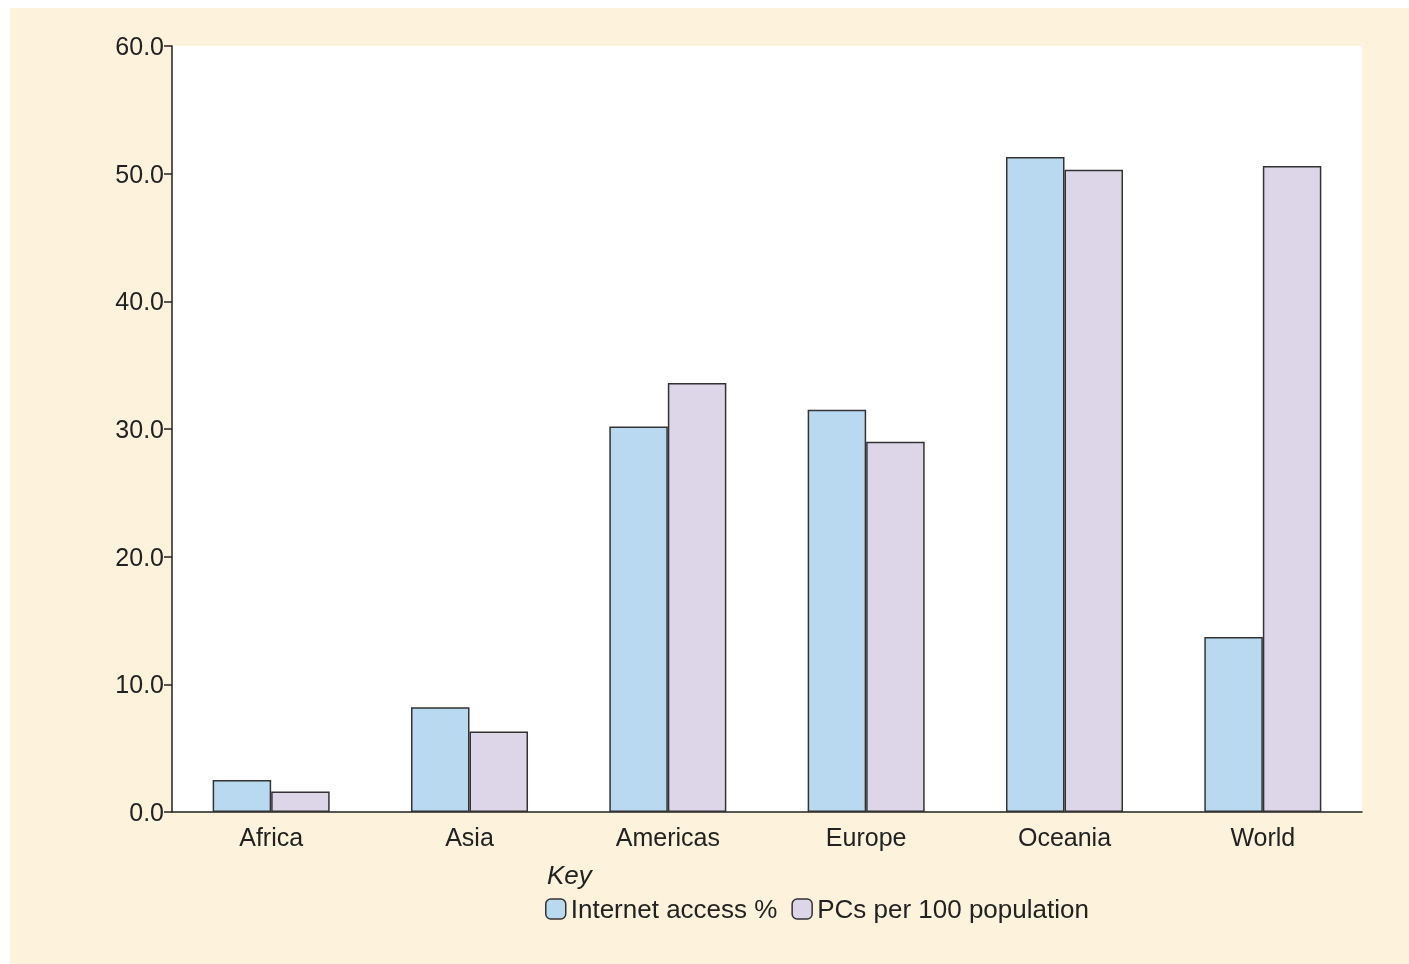 Image resolution: width=1409 pixels, height=964 pixels. What do you see at coordinates (139, 429) in the screenshot?
I see `y-tick-label: 30.0` at bounding box center [139, 429].